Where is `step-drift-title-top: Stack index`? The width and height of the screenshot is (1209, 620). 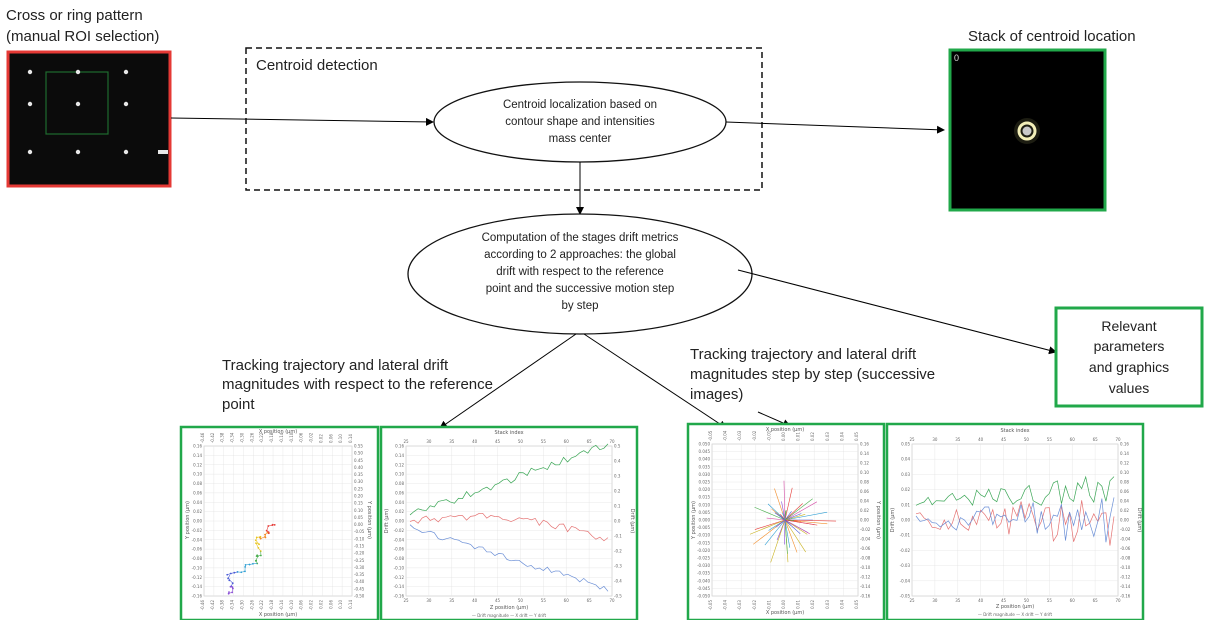
step-drift-title-top: Stack index is located at coordinates (1014, 431).